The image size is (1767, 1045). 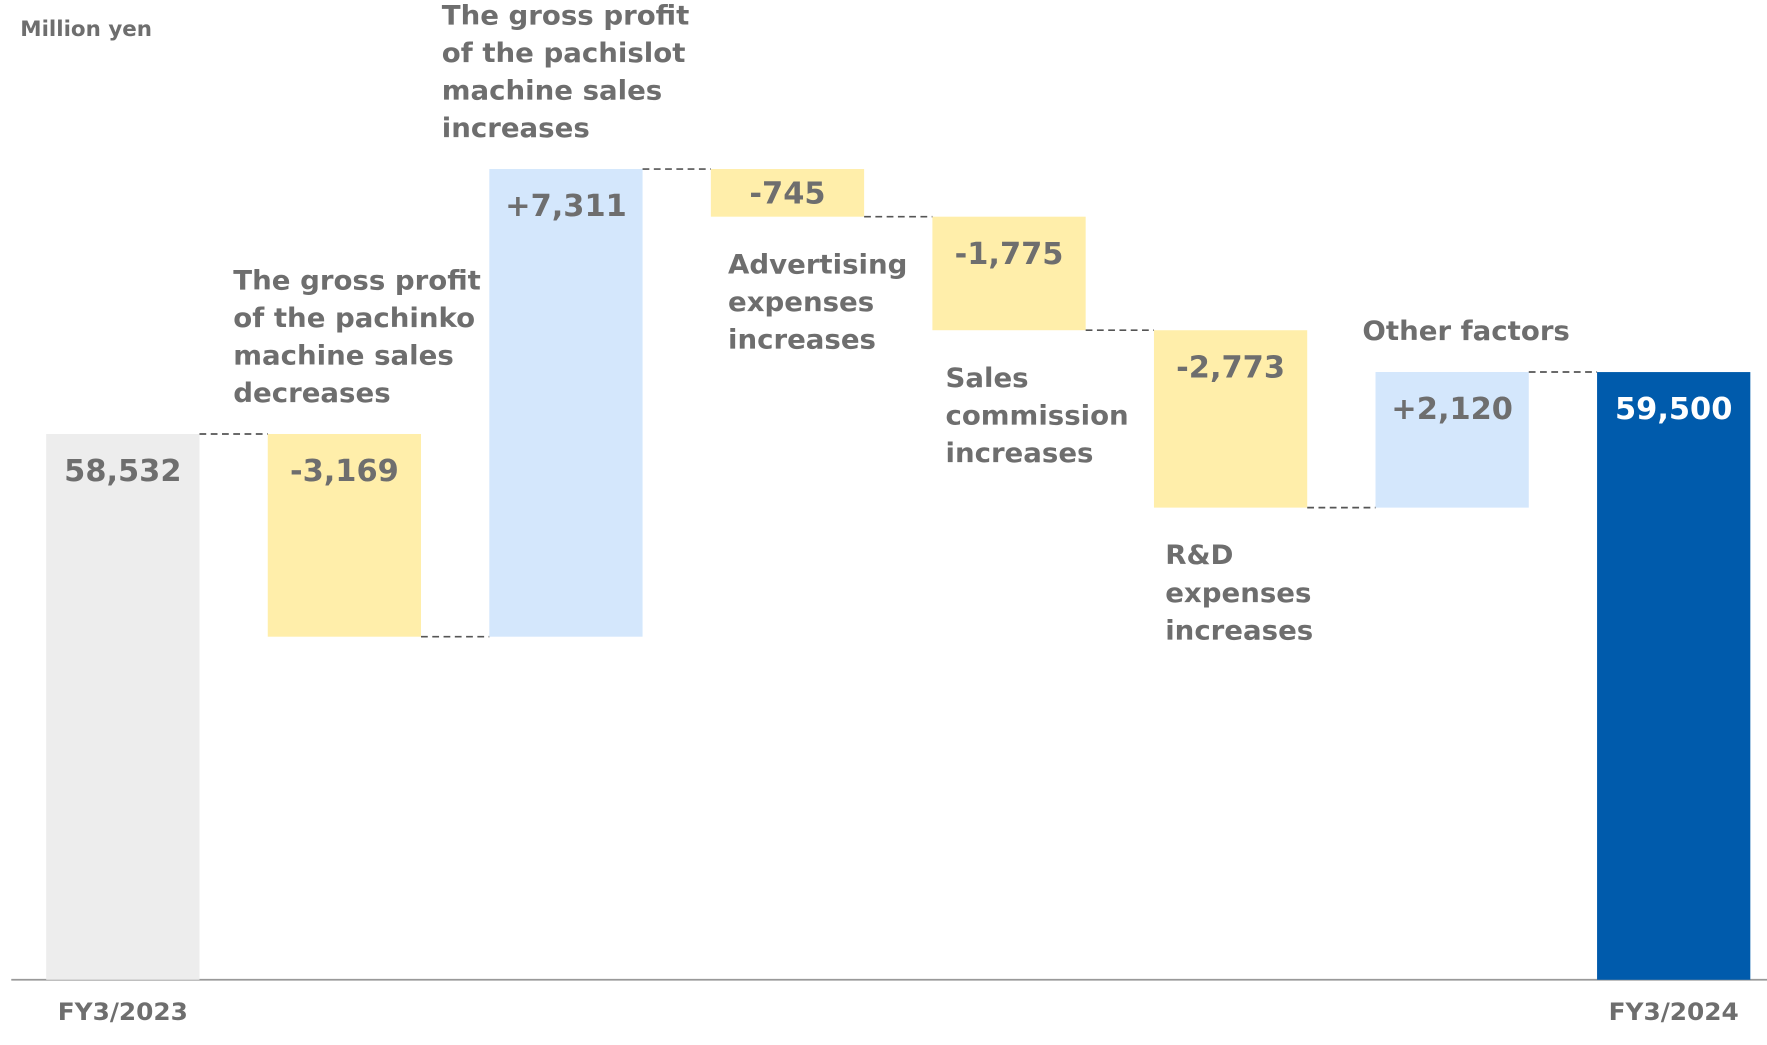 I want to click on value-label: +7,311, so click(x=566, y=206).